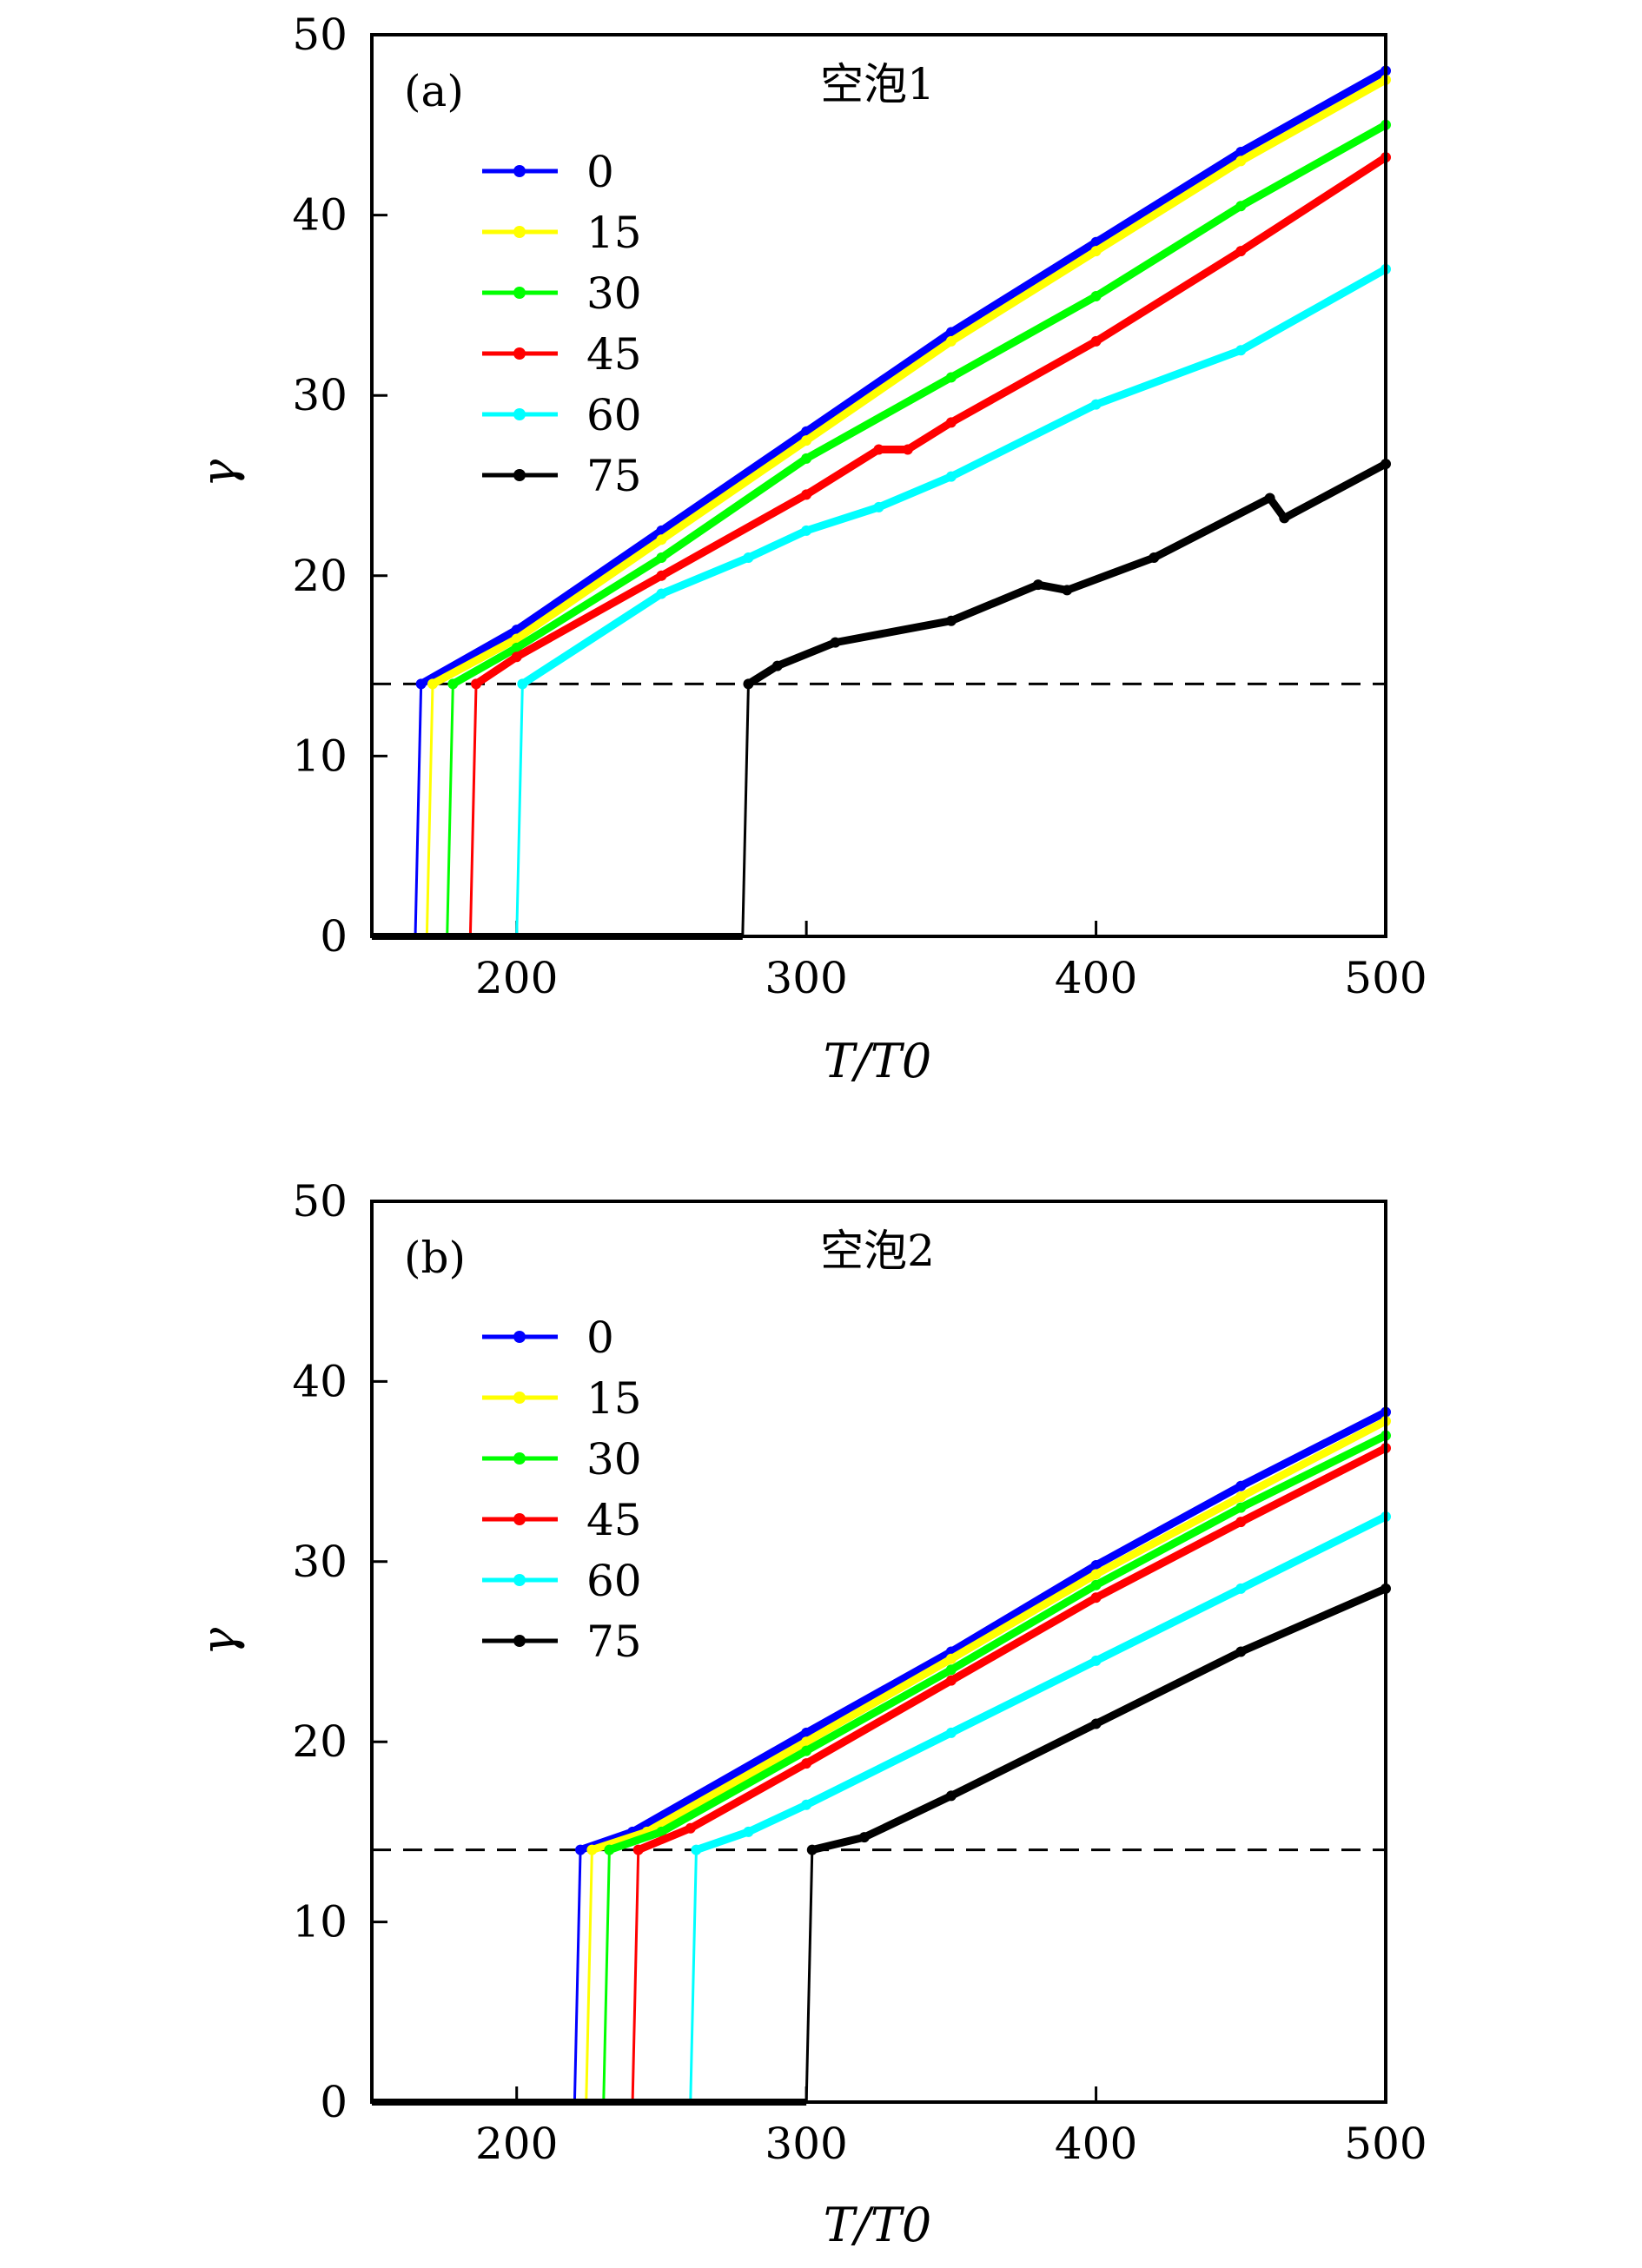  Describe the element at coordinates (600, 172) in the screenshot. I see `legend-label: 0` at that location.